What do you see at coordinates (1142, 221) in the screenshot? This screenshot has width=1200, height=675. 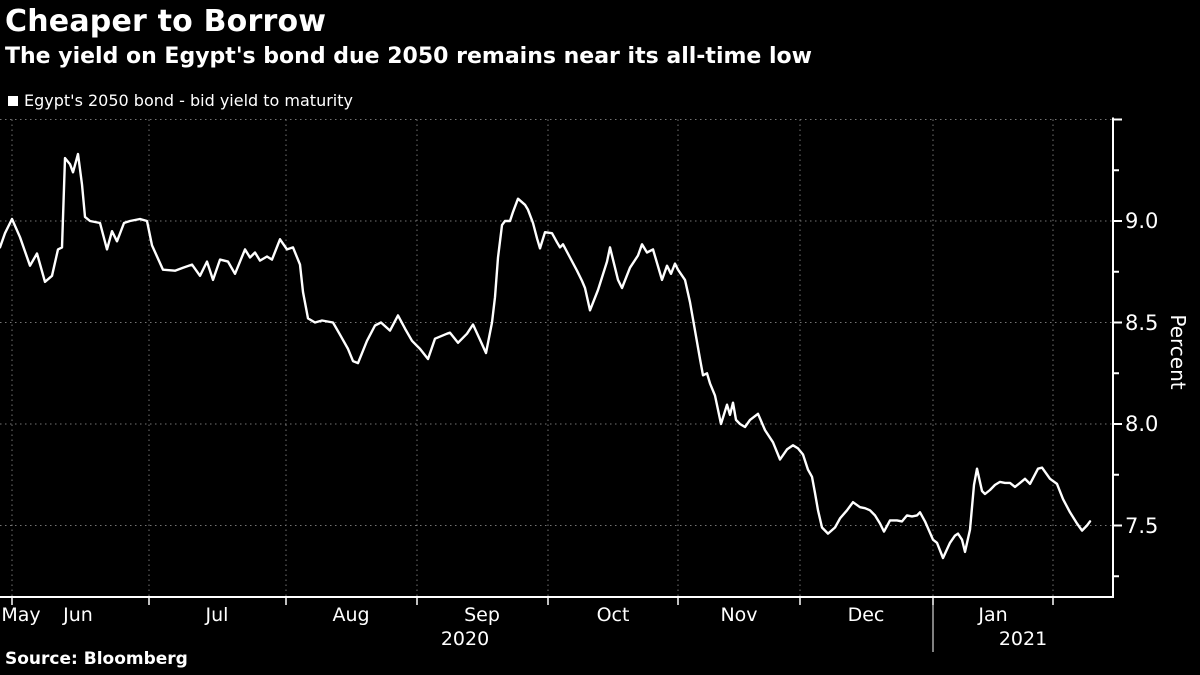 I see `y-tick-label: 9.0` at bounding box center [1142, 221].